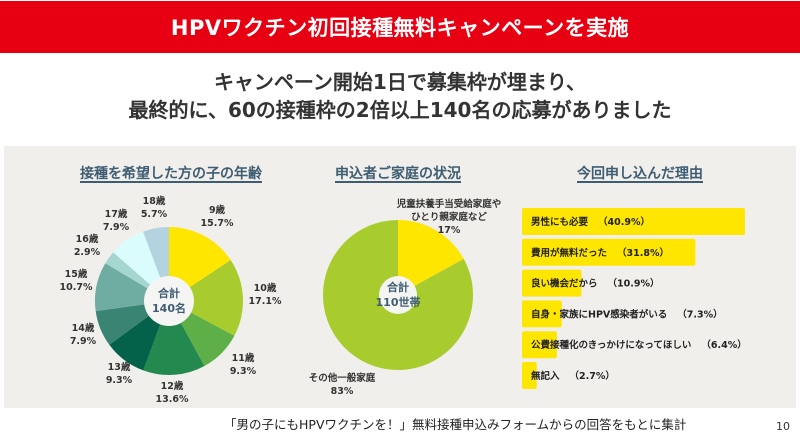 The image size is (800, 444). I want to click on household-pie-center-label: 110世帯, so click(398, 302).